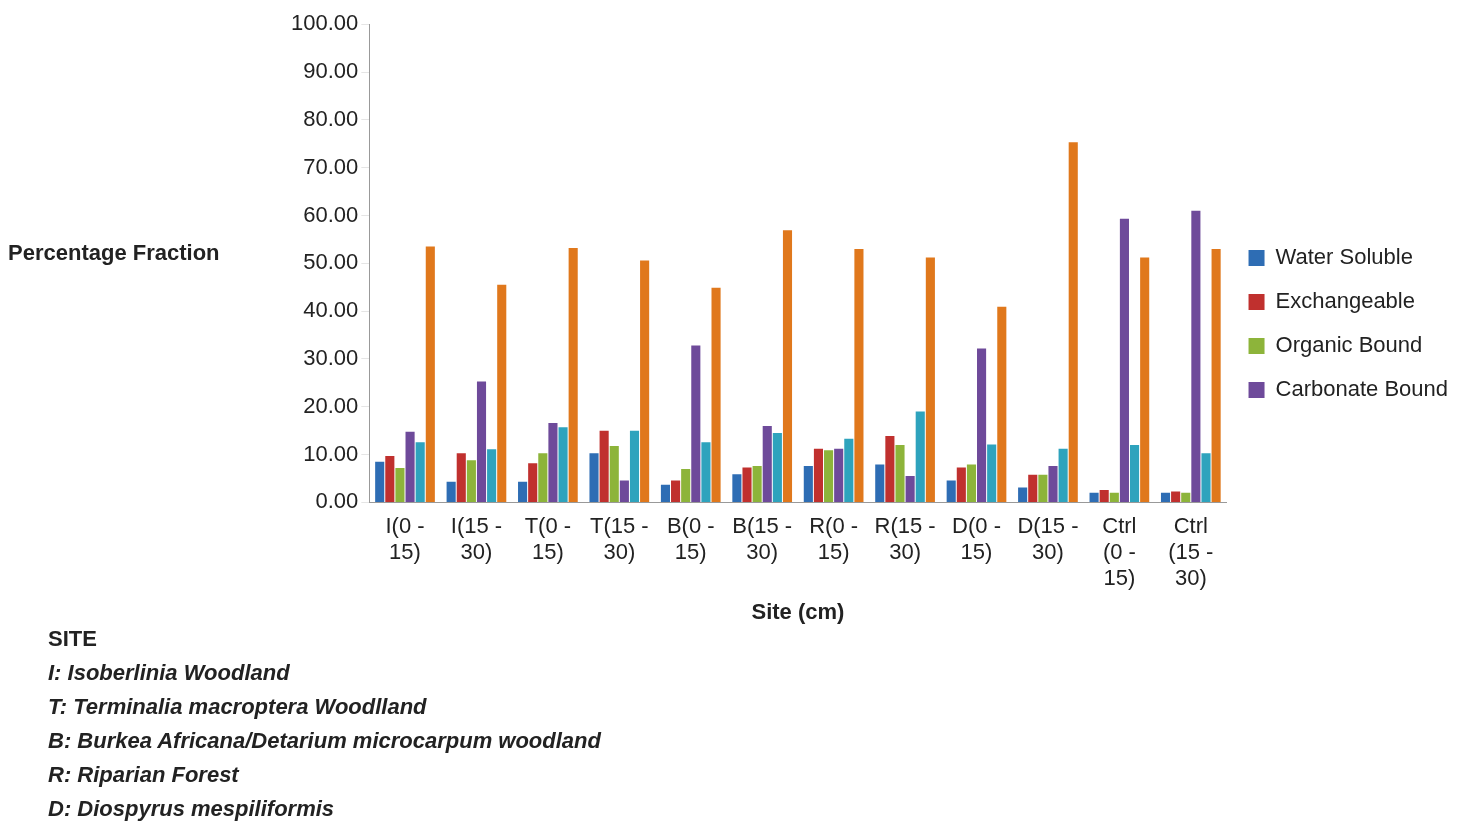  I want to click on x-tick-label: Ctrl (0 - 15), so click(1119, 551).